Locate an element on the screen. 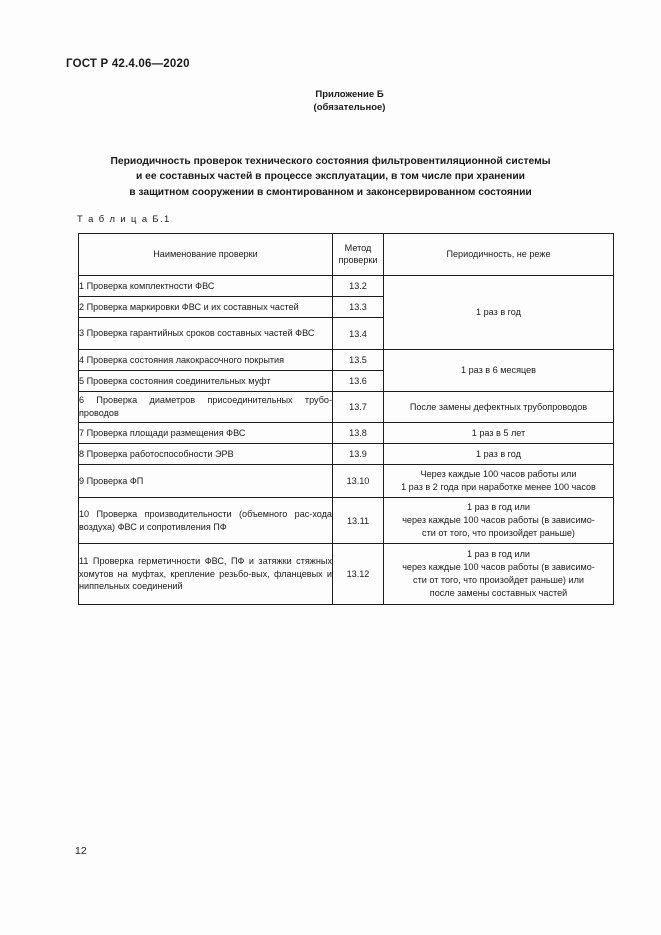  check-period-line-3: сти от того, что произойдет раньше) или is located at coordinates (498, 580).